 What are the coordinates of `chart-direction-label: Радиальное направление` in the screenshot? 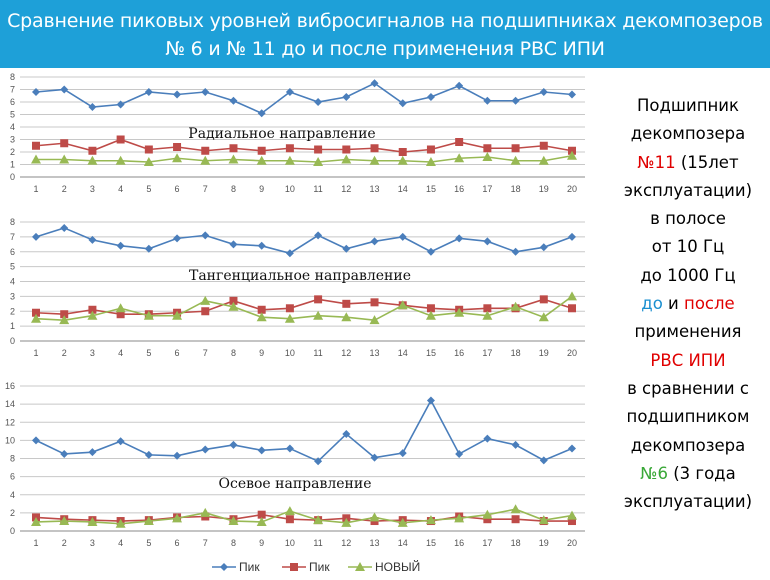 It's located at (281, 134).